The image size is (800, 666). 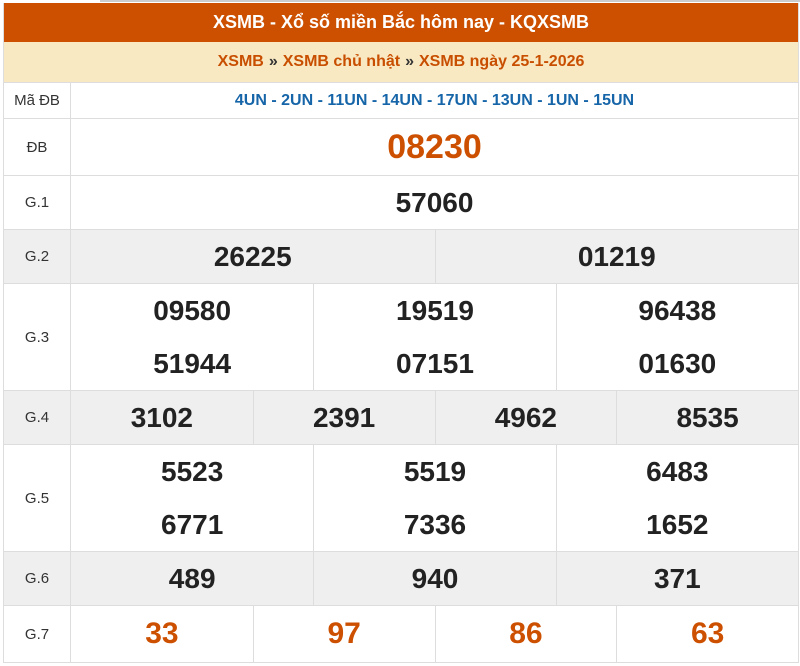 I want to click on prize-label: G.3, so click(x=37, y=337).